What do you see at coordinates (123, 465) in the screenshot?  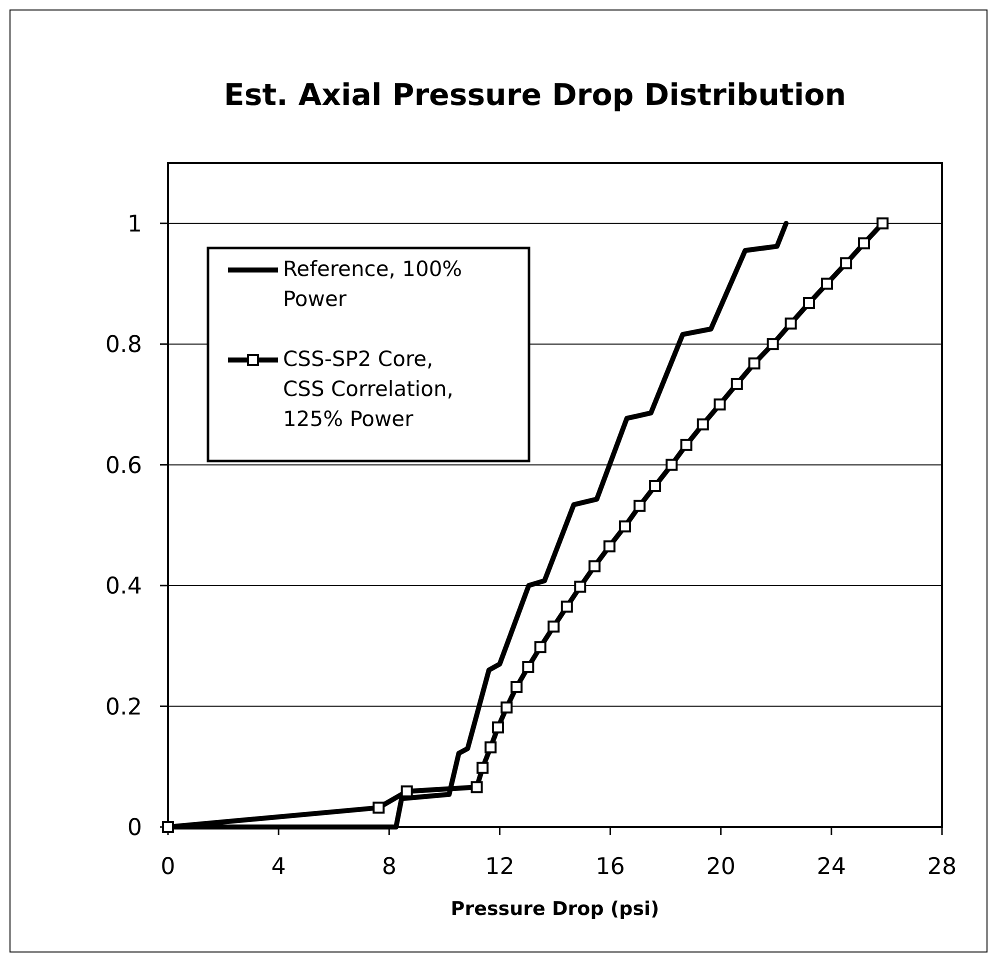 I see `y-tick-label: 0.6` at bounding box center [123, 465].